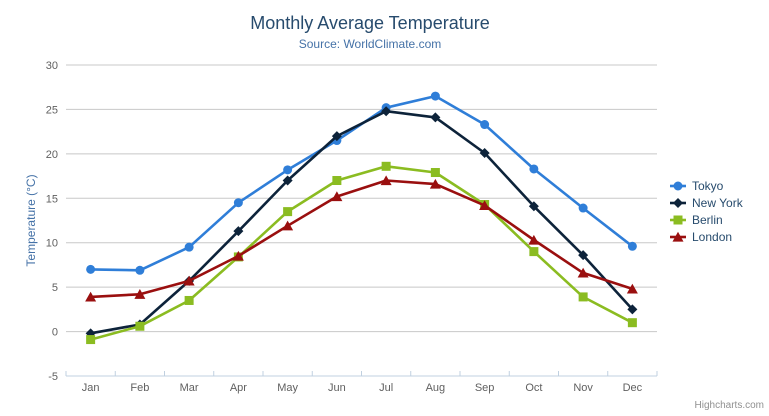 The height and width of the screenshot is (416, 769). What do you see at coordinates (729, 405) in the screenshot?
I see `credits-link: Highcharts.com` at bounding box center [729, 405].